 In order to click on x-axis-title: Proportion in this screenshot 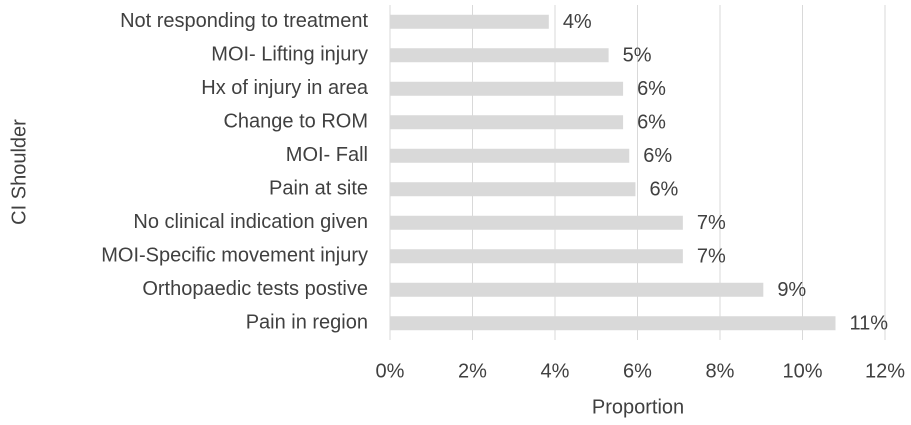, I will do `click(638, 407)`.